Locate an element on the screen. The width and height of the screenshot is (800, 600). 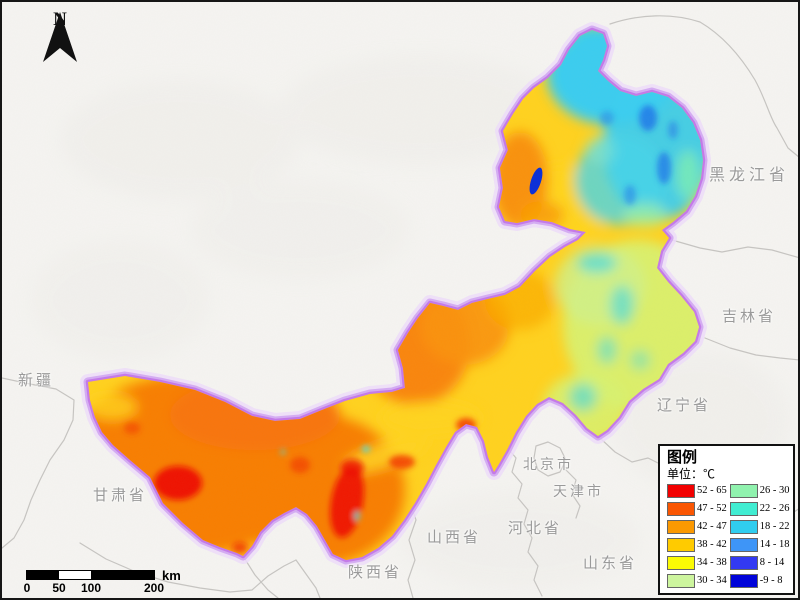
legend-column-warm: 52 - 65 47 - 52 42 - 47 38 - 42 34 - 38 is located at coordinates (697, 535).